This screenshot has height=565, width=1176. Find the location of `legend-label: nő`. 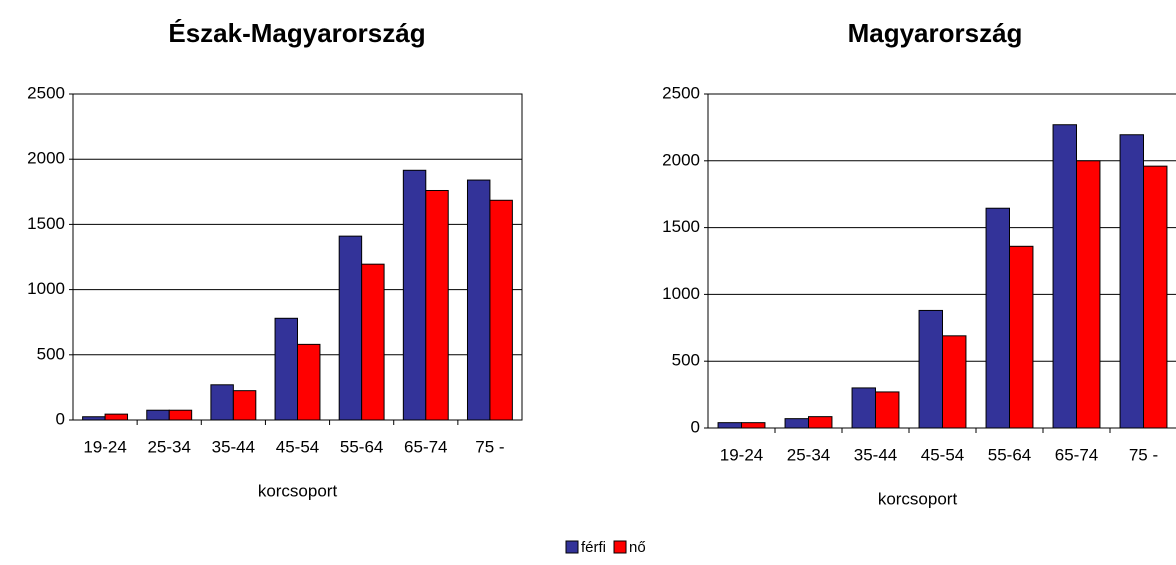

legend-label: nő is located at coordinates (637, 547).